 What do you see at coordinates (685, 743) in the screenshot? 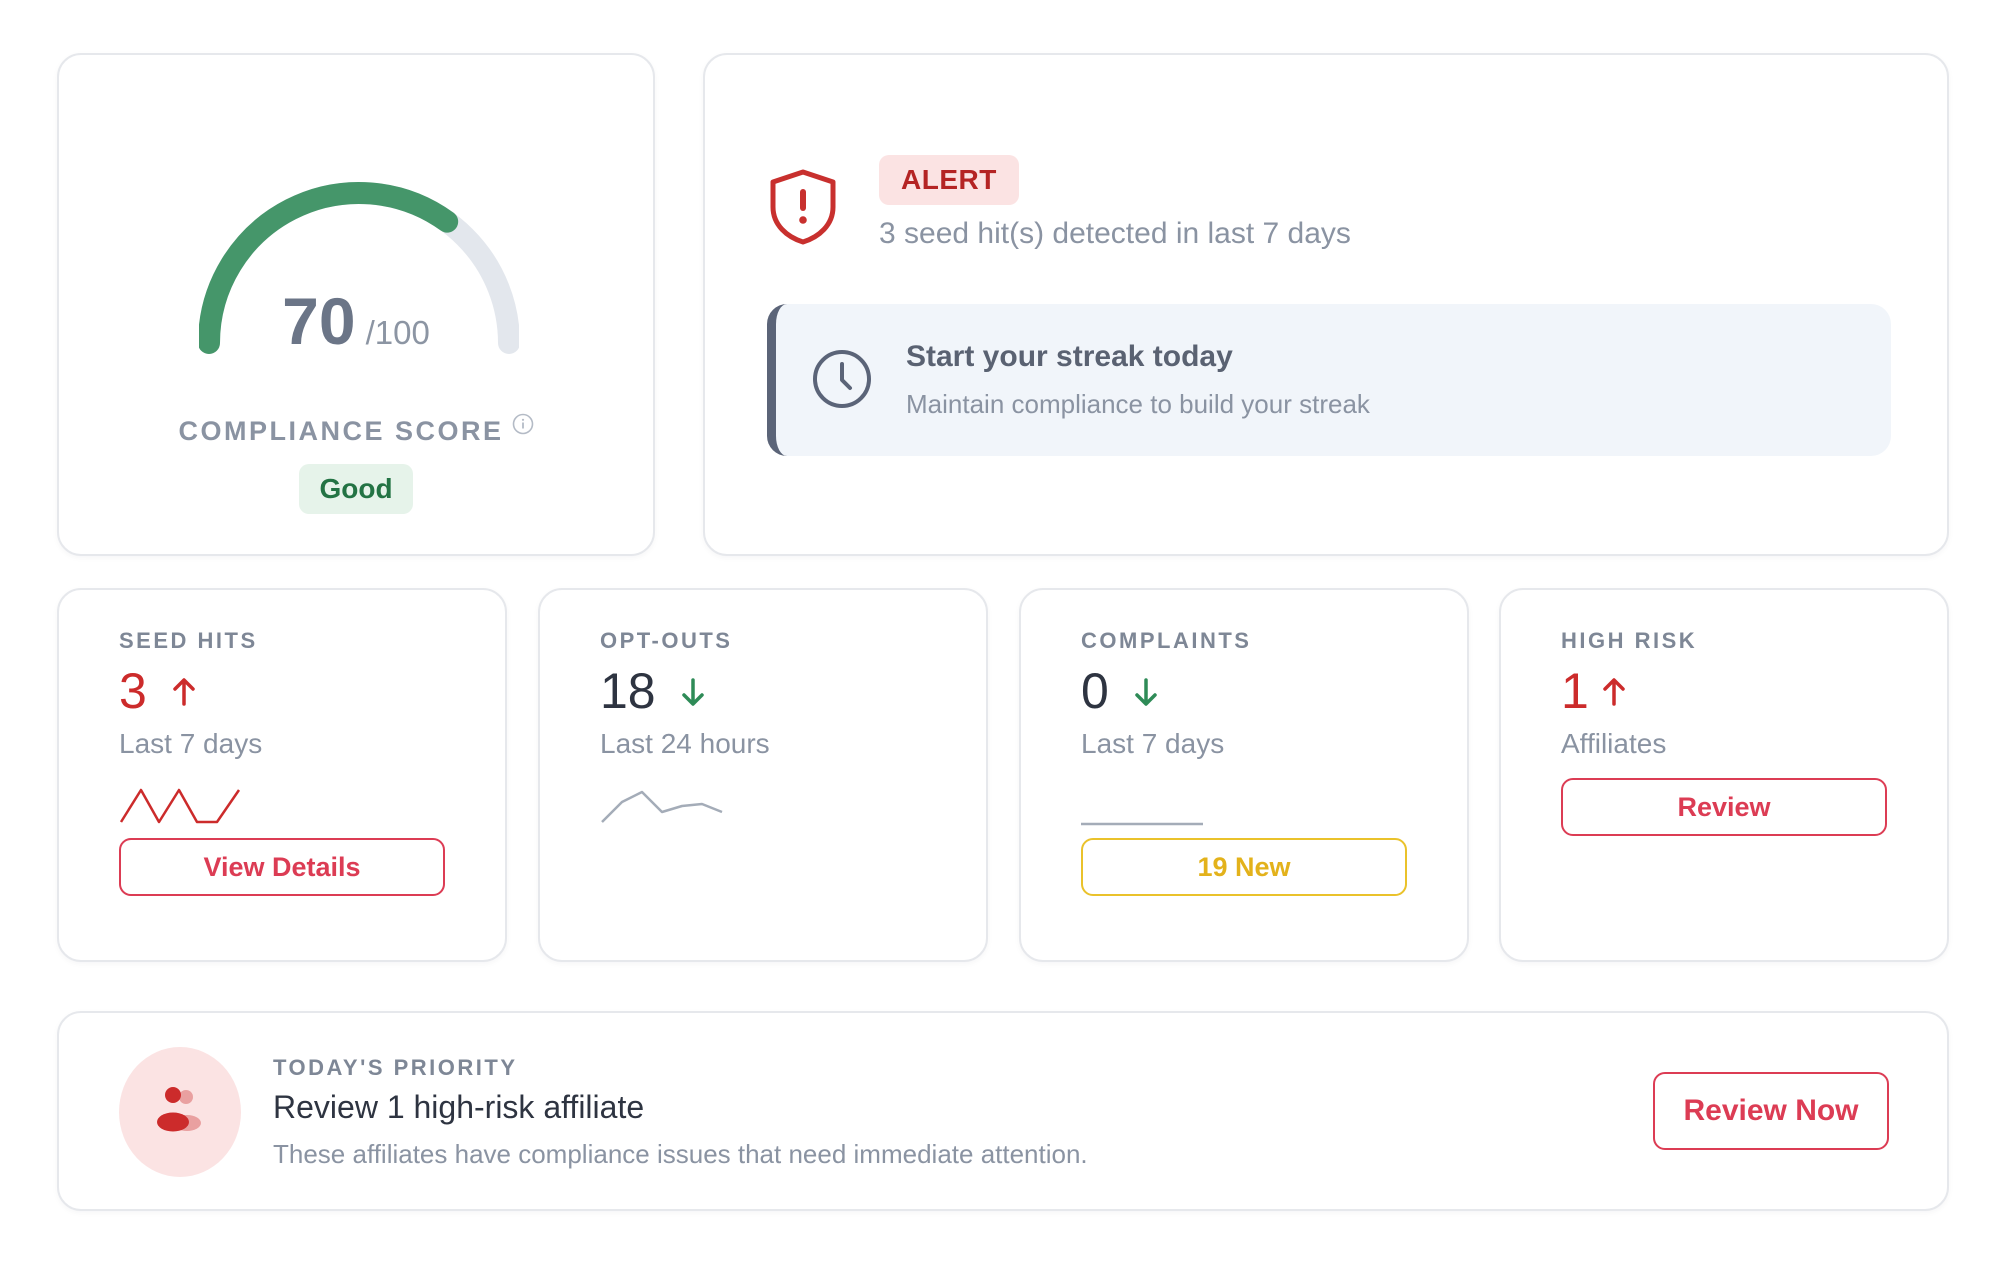
I see `metric-period: Last 24 hours` at bounding box center [685, 743].